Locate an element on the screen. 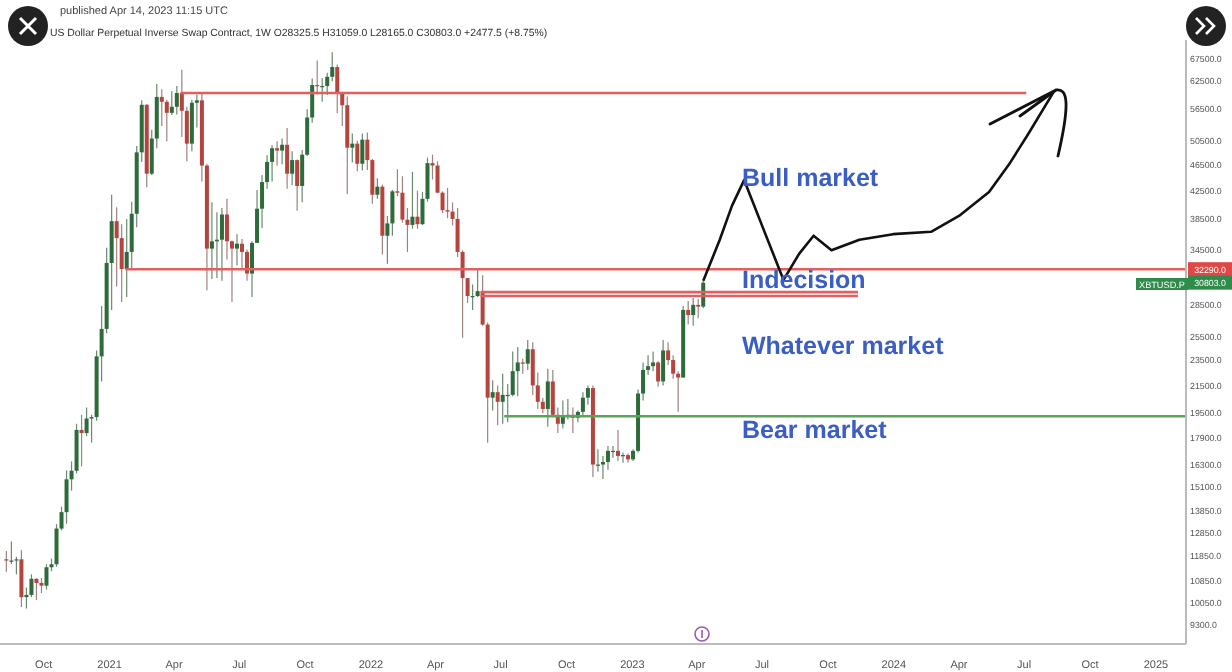 This screenshot has height=672, width=1232. annotation: Indecision is located at coordinates (804, 280).